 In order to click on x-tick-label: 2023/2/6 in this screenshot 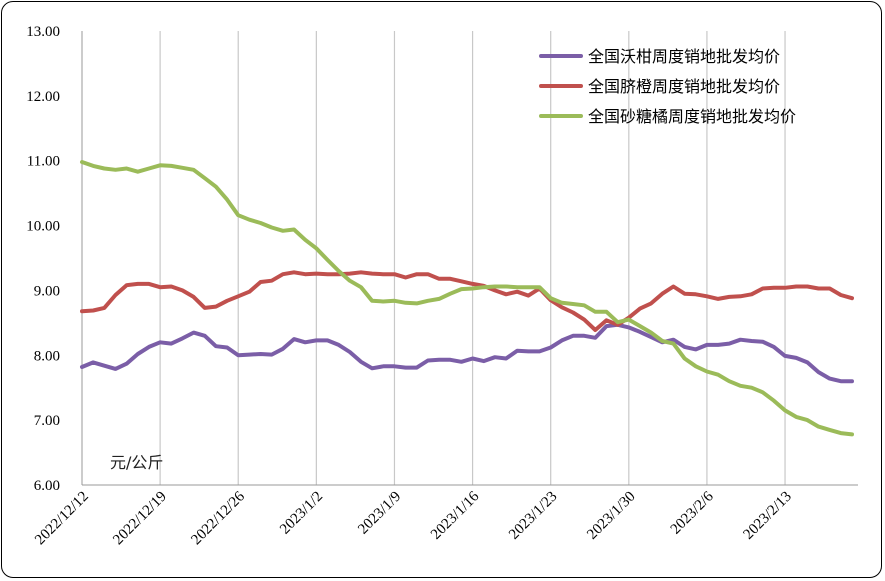, I will do `click(692, 512)`.